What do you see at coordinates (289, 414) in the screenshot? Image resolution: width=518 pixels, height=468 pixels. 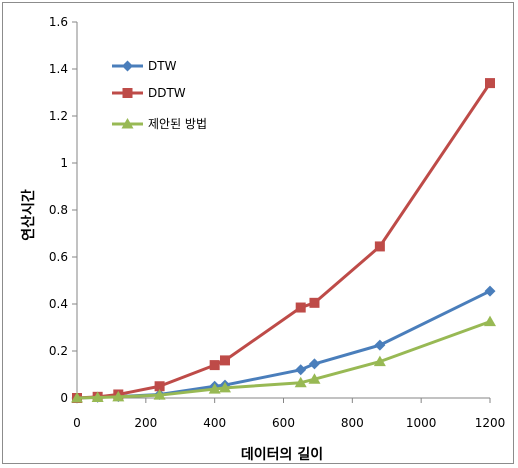 I see `x-tick-labels: 0 200 400 600 800 1000 1200` at bounding box center [289, 414].